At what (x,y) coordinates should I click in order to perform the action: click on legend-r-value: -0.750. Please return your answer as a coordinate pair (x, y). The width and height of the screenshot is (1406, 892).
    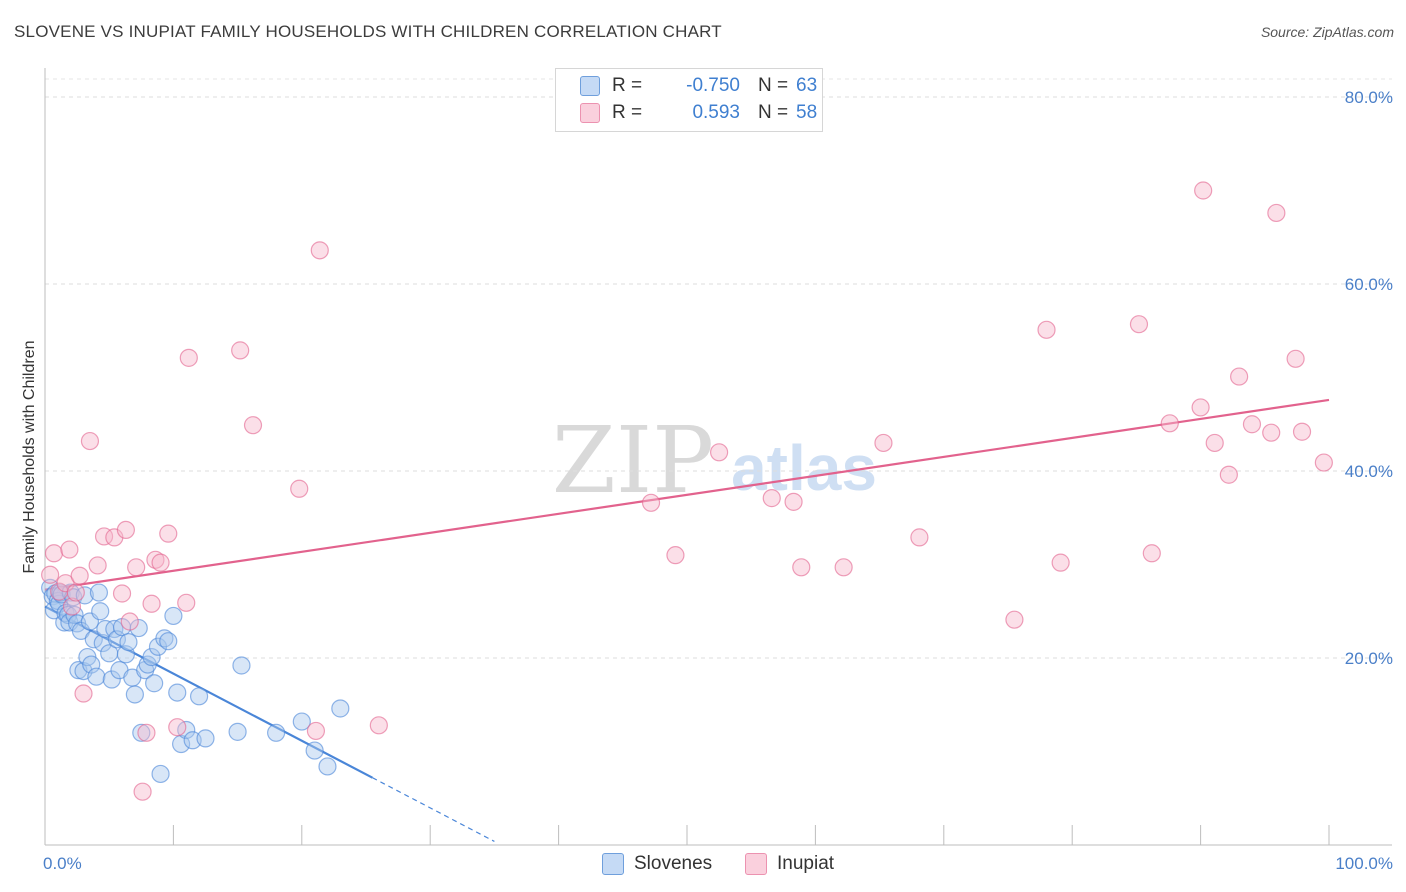
    Looking at the image, I should click on (713, 85).